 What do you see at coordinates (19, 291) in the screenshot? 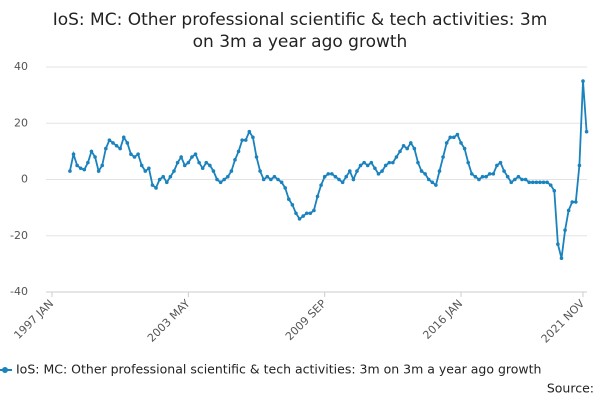
I see `y-tick-label: -40` at bounding box center [19, 291].